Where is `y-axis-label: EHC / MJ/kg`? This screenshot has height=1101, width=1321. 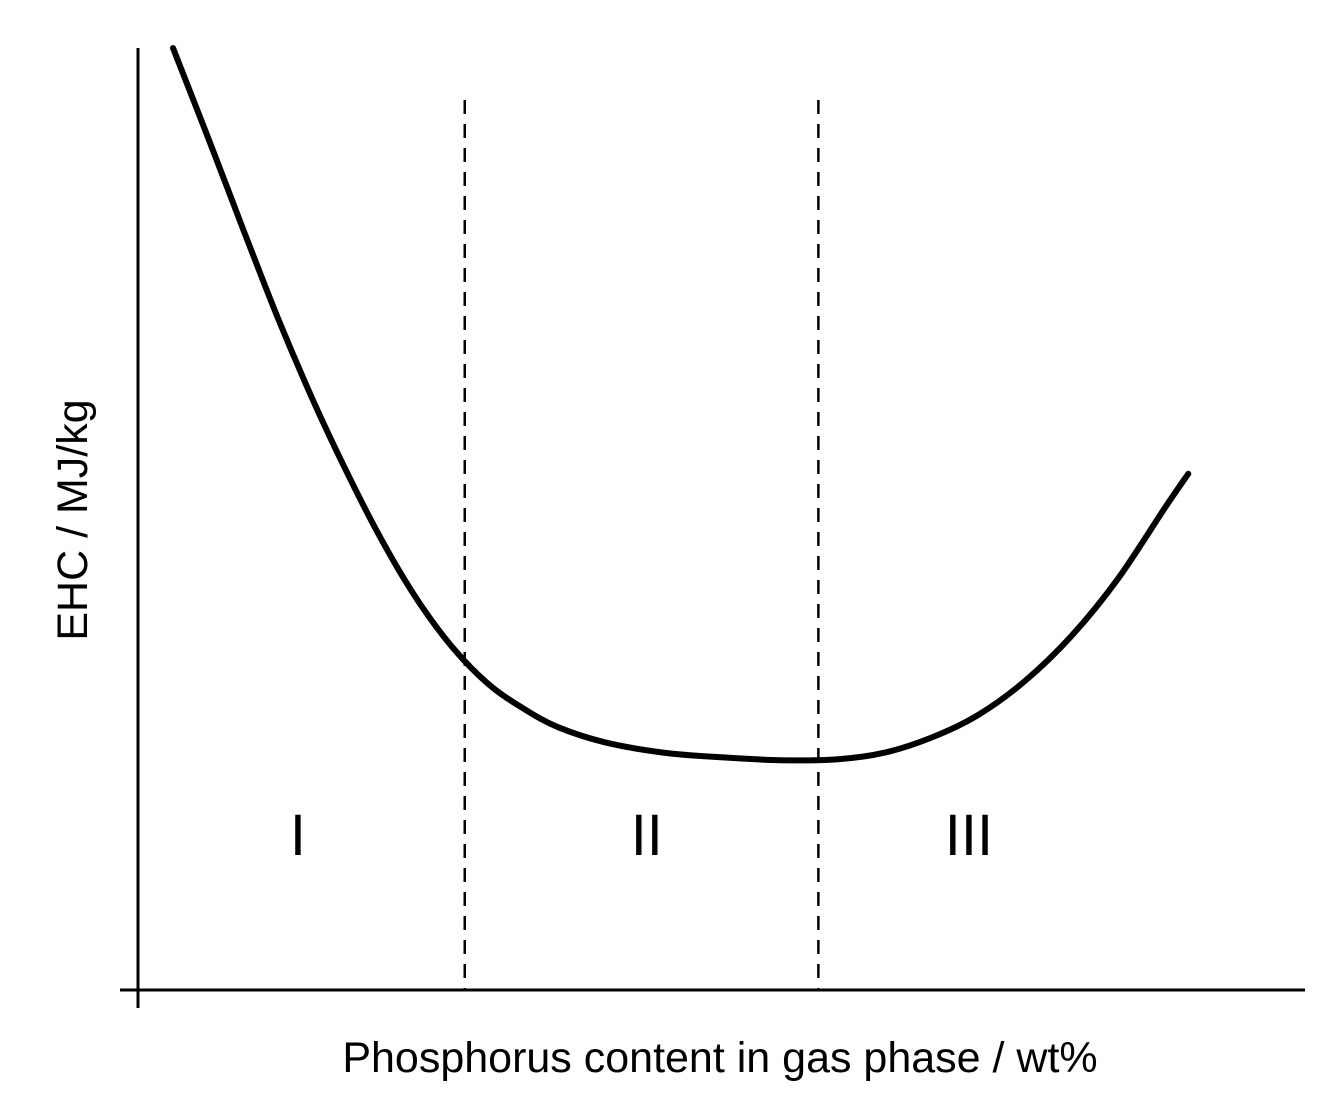
y-axis-label: EHC / MJ/kg is located at coordinates (73, 519).